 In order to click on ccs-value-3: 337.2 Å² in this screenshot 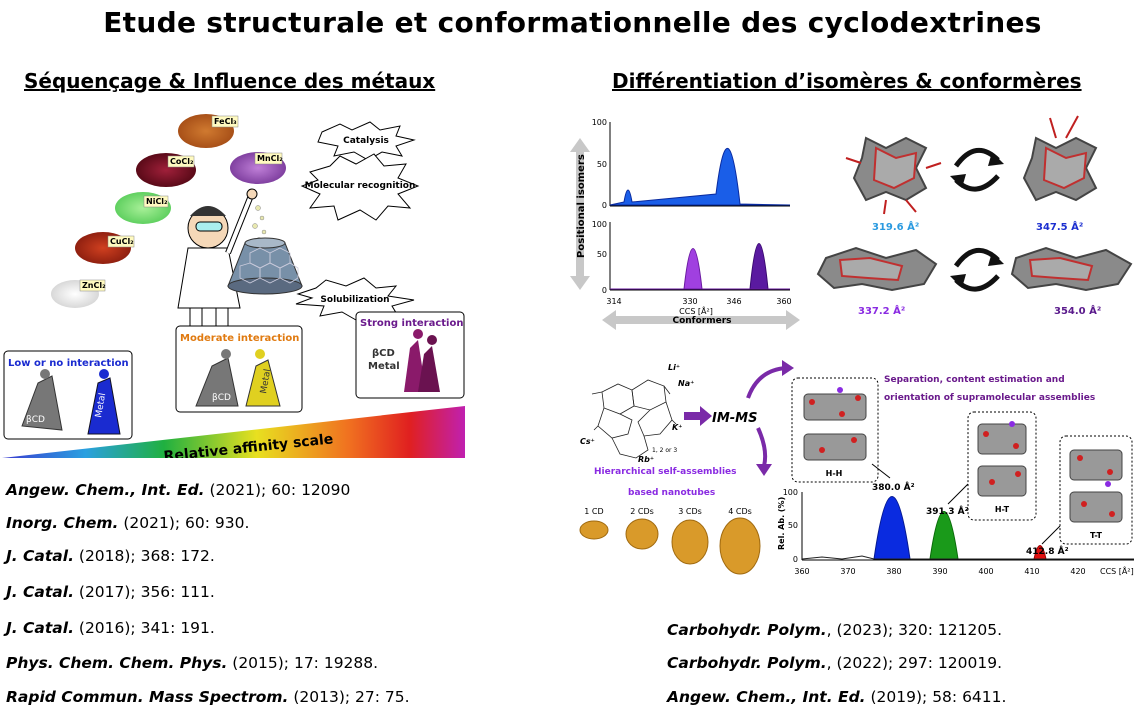, I will do `click(881, 310)`.